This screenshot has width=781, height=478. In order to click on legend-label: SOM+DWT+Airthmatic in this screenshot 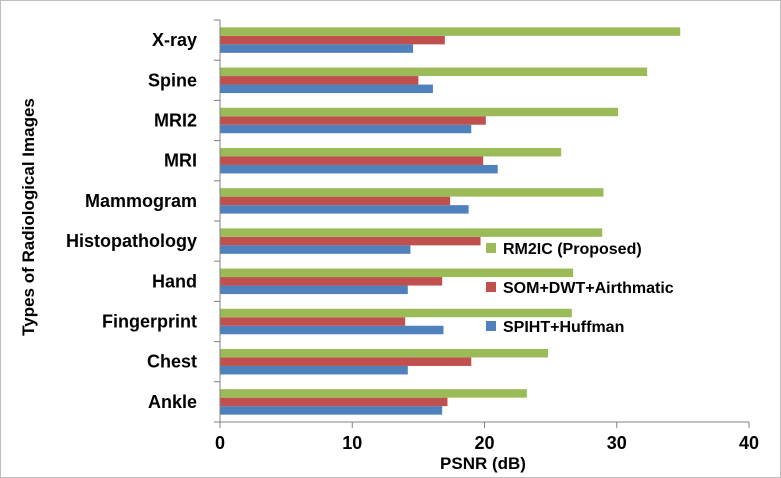, I will do `click(588, 288)`.